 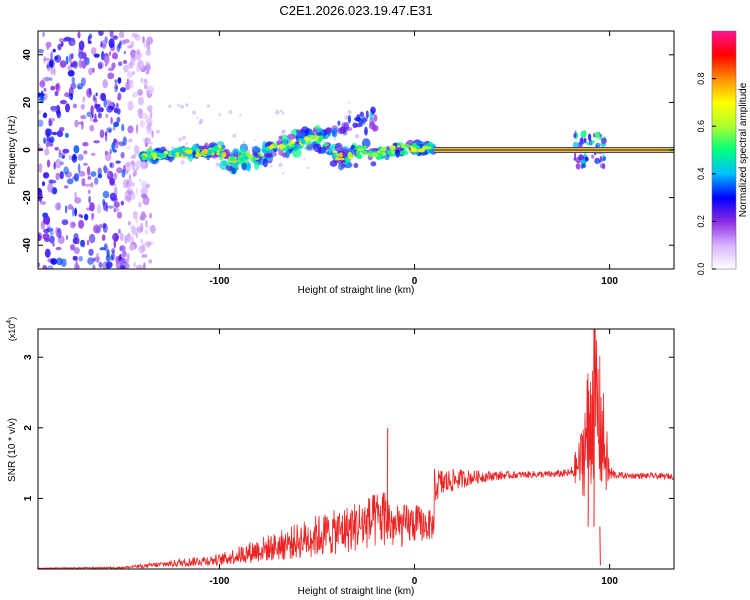 What do you see at coordinates (415, 281) in the screenshot?
I see `x-tick-label: 0` at bounding box center [415, 281].